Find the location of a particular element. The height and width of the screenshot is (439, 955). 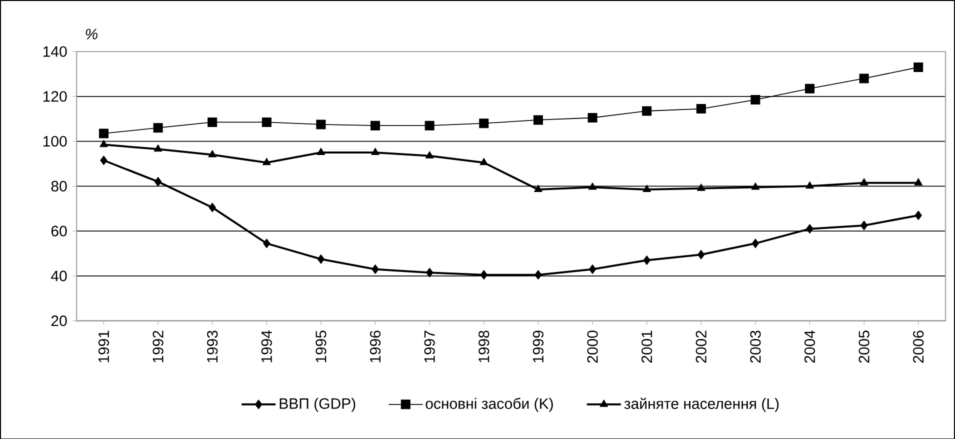

y-tick-label: 140 is located at coordinates (55, 51).